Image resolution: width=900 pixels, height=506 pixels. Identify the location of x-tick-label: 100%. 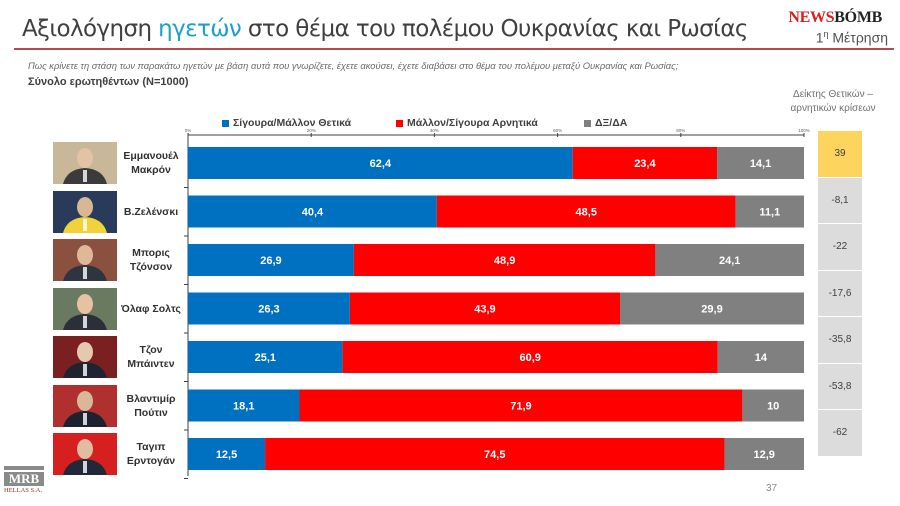
(804, 130).